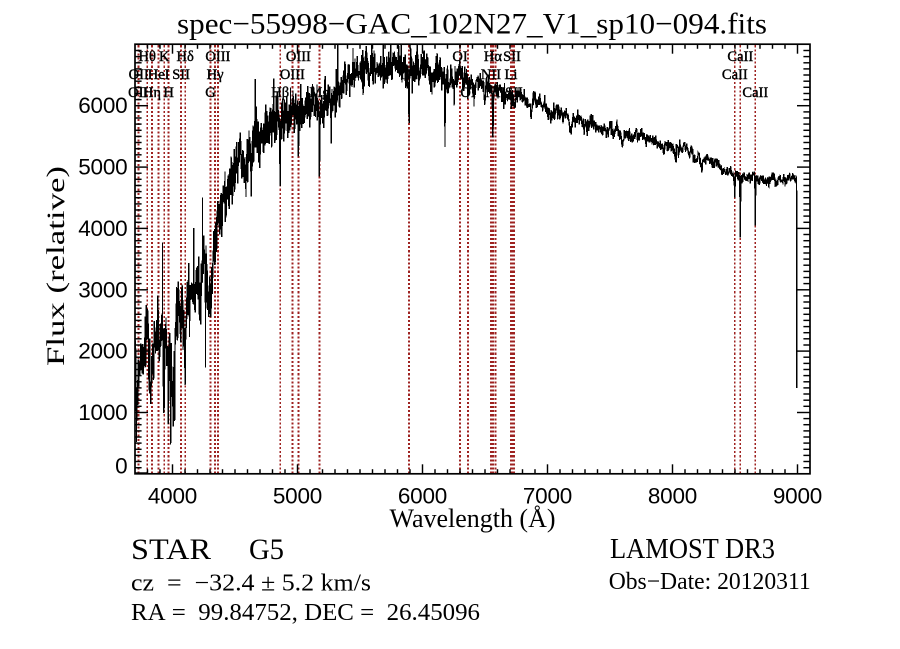 The image size is (900, 649). Describe the element at coordinates (152, 93) in the screenshot. I see `svg-text: Hη` at that location.